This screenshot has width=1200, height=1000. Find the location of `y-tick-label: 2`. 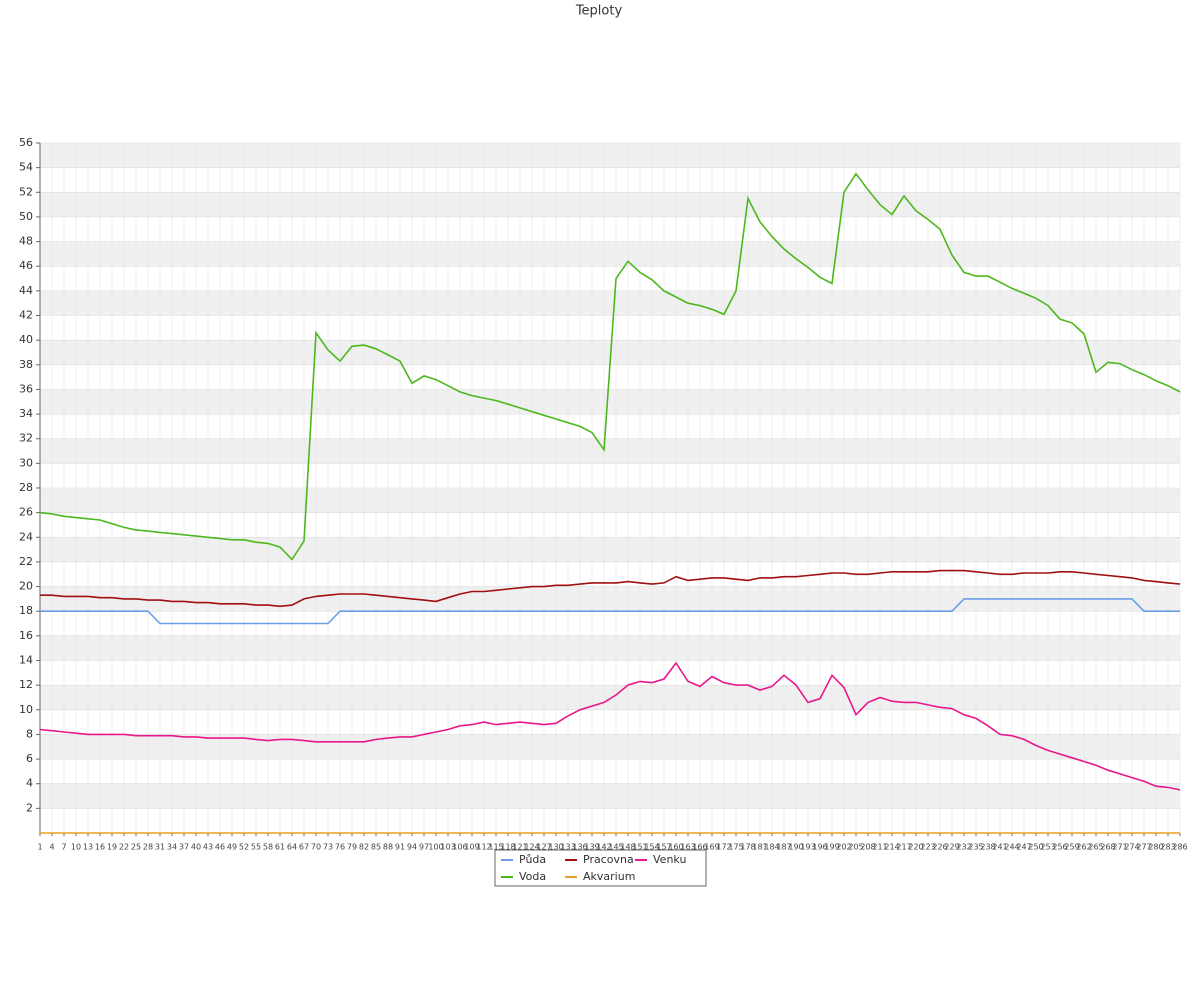

y-tick-label: 2 is located at coordinates (29, 807).